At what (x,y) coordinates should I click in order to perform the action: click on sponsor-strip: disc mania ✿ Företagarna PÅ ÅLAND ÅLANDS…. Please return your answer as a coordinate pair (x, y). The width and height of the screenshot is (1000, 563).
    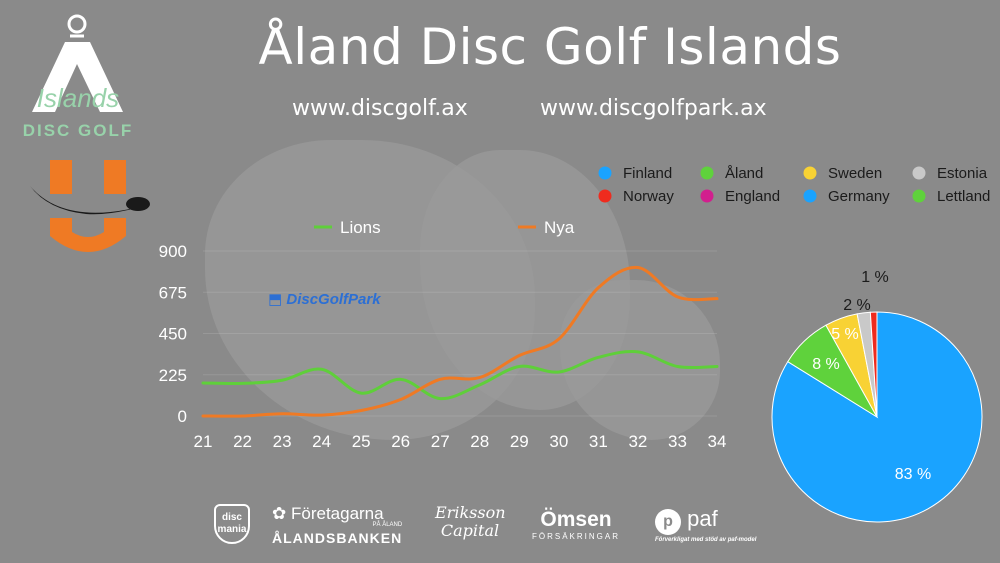
    Looking at the image, I should click on (490, 527).